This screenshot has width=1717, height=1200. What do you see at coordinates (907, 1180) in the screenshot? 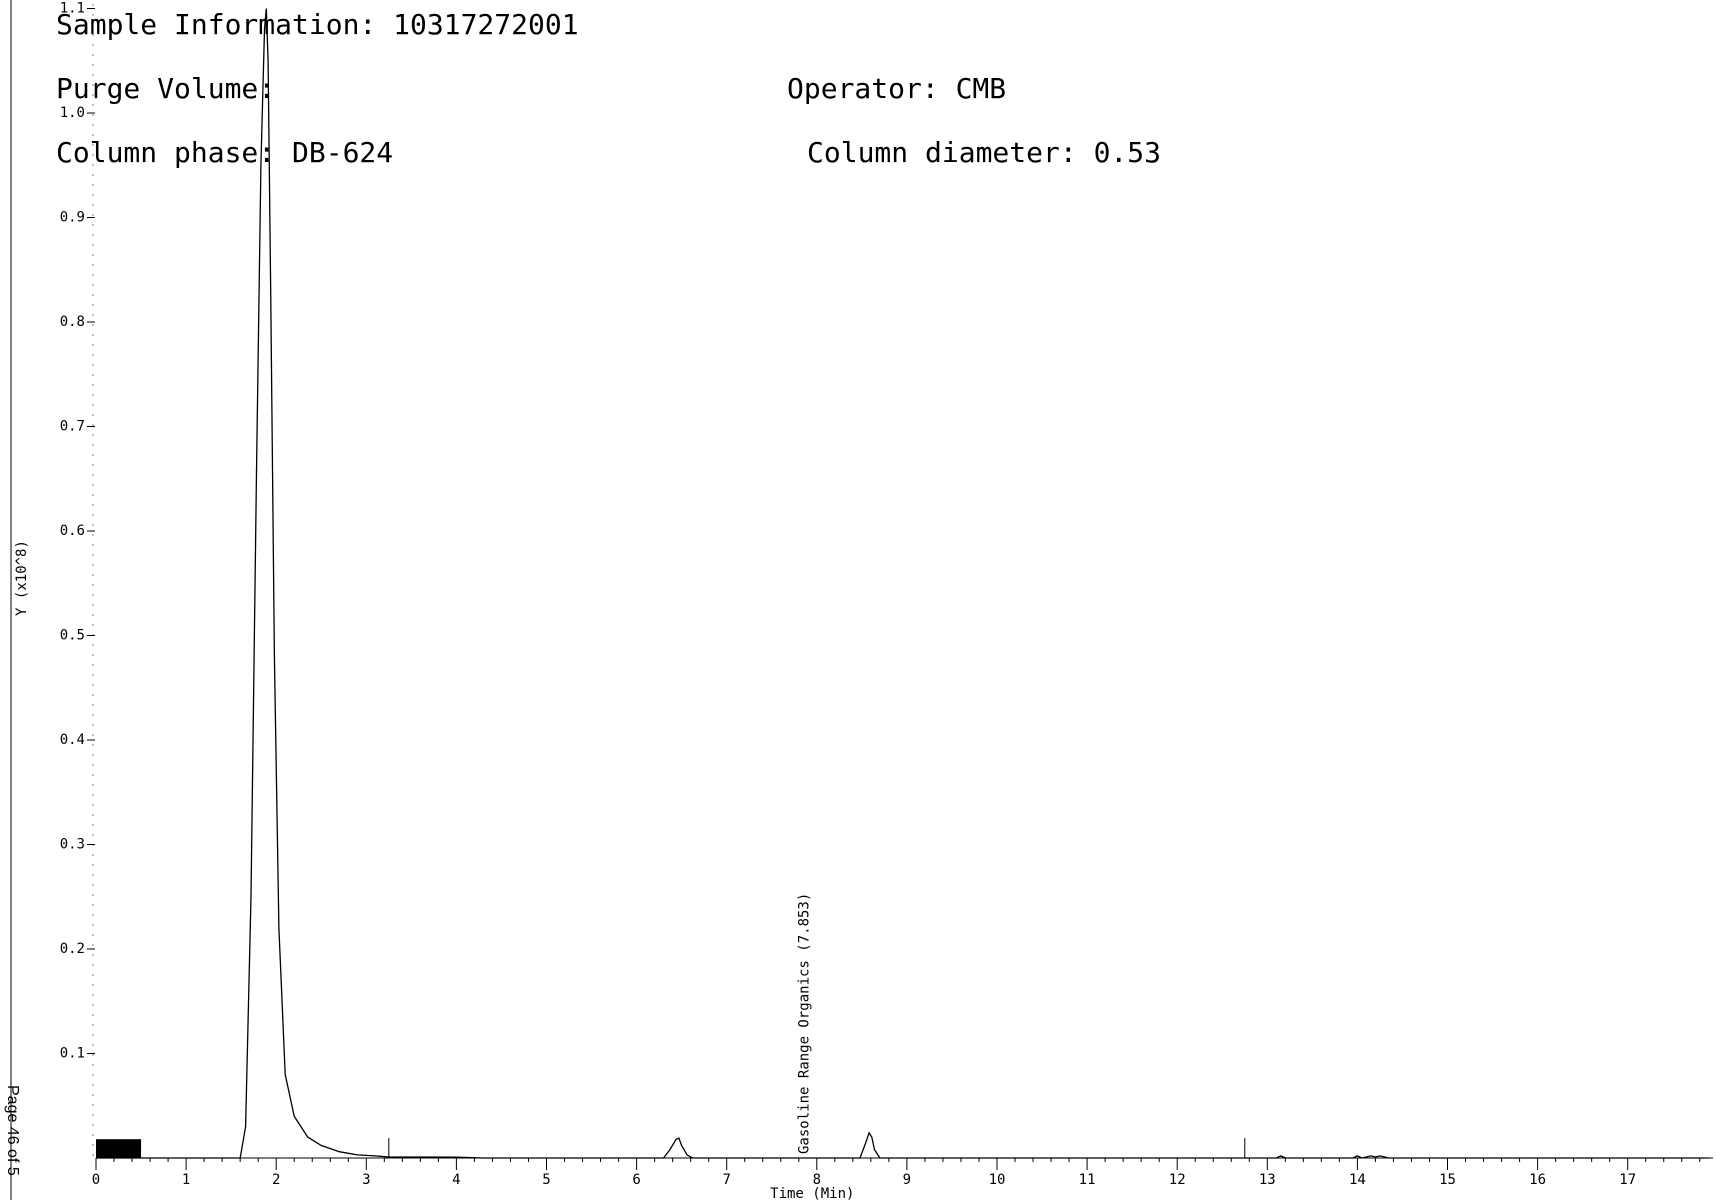
I see `x-tick-label: 9` at bounding box center [907, 1180].